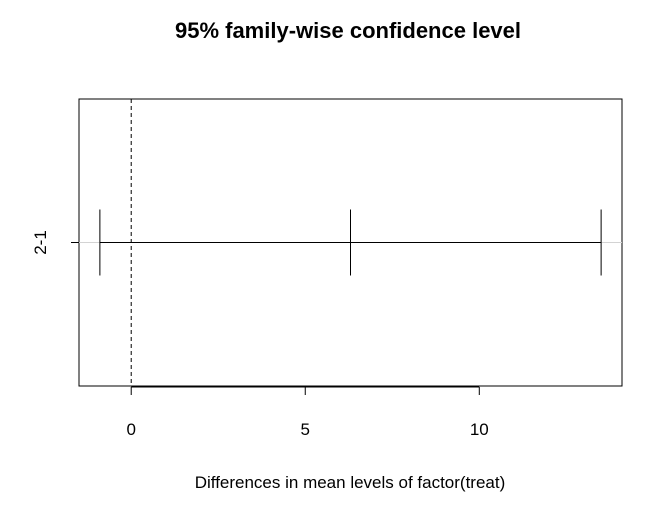 This screenshot has width=670, height=512. What do you see at coordinates (305, 429) in the screenshot?
I see `x-tick-label: 5` at bounding box center [305, 429].